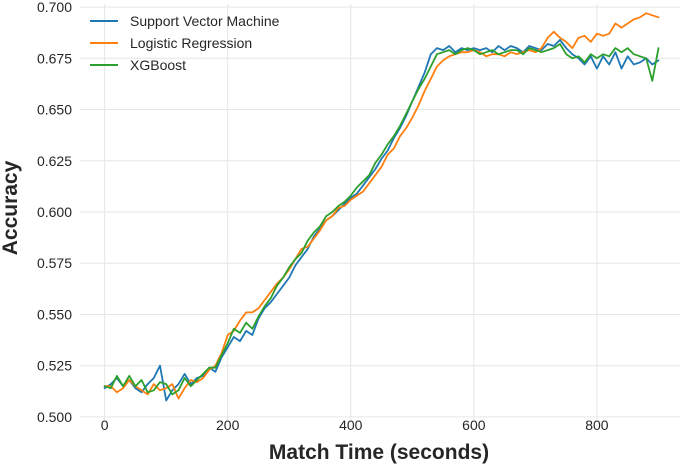 This screenshot has width=685, height=464. Describe the element at coordinates (205, 21) in the screenshot. I see `legend-label-svm: Support Vector Machine` at that location.